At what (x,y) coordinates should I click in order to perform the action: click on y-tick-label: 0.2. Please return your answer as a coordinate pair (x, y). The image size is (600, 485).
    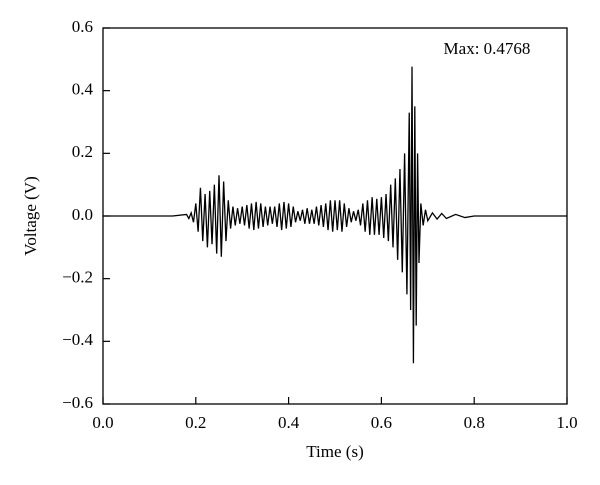
    Looking at the image, I should click on (82, 151).